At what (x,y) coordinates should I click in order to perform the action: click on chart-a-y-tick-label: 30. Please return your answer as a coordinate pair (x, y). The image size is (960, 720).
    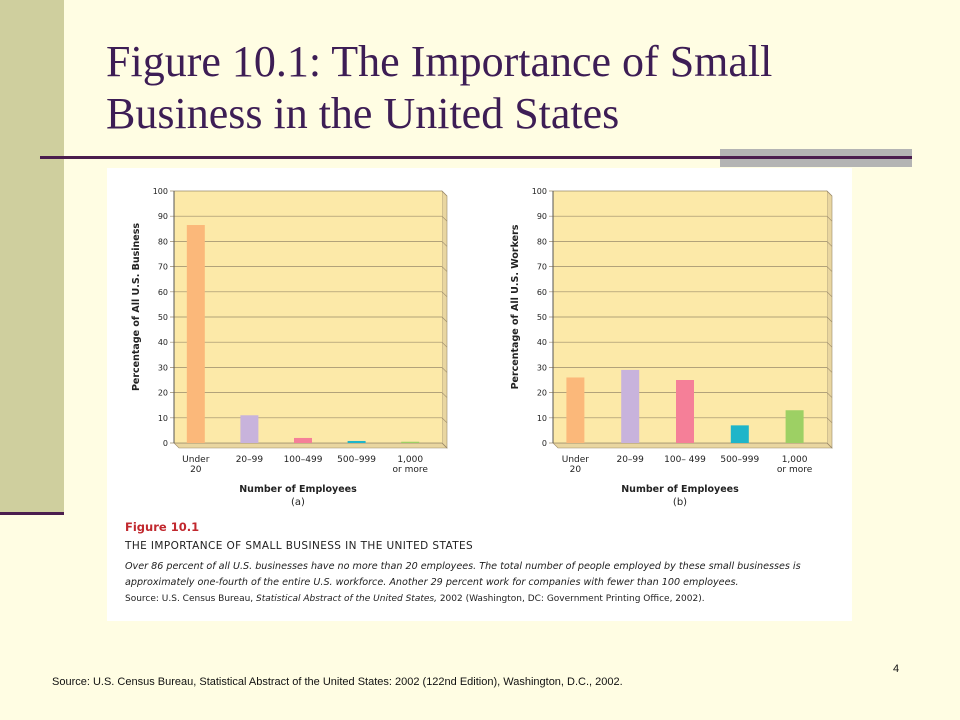
    Looking at the image, I should click on (163, 367).